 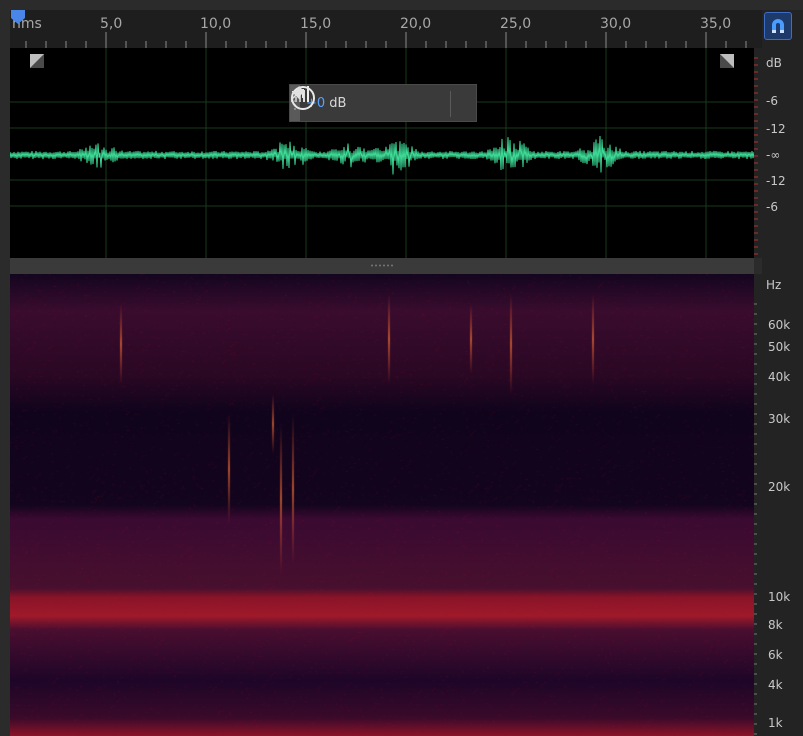 What do you see at coordinates (516, 24) in the screenshot?
I see `time-tick-label: 25,0` at bounding box center [516, 24].